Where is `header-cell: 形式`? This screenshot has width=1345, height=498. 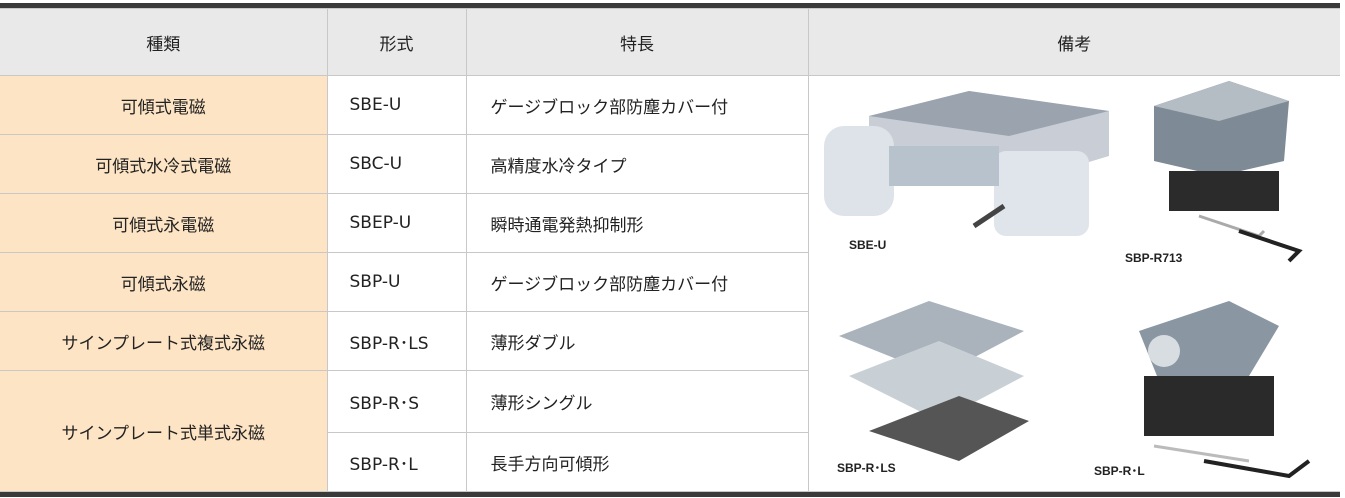 header-cell: 形式 is located at coordinates (396, 42).